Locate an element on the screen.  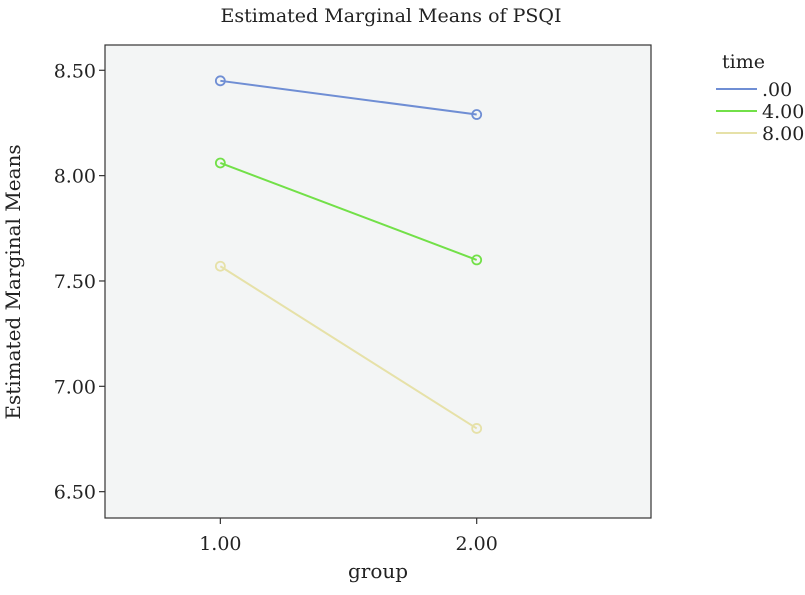
y-tick-label: 7.00 is located at coordinates (75, 387).